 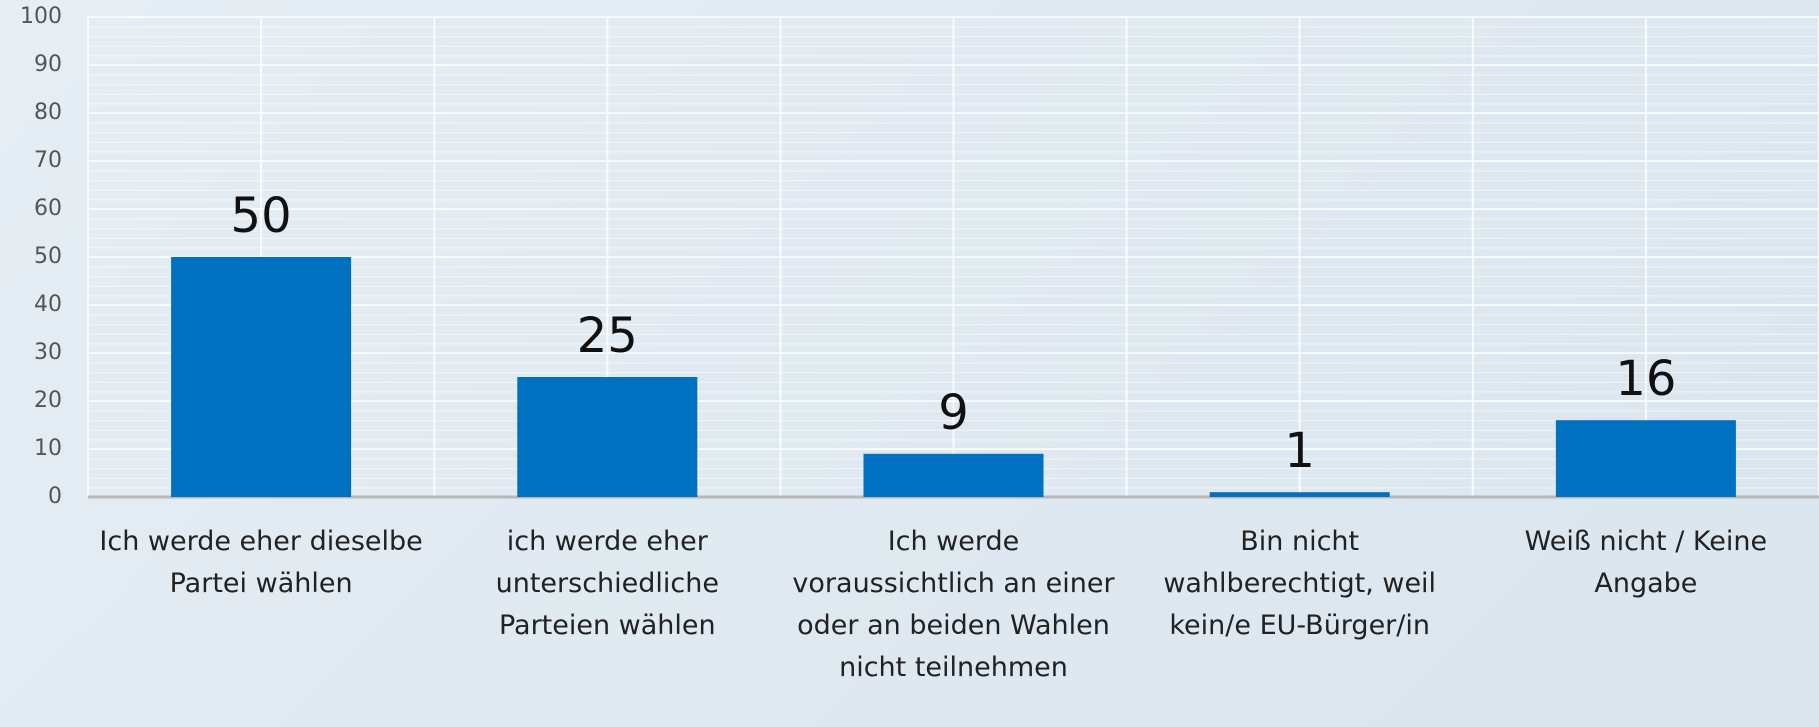 I want to click on y-tick-label: 60, so click(x=48, y=208).